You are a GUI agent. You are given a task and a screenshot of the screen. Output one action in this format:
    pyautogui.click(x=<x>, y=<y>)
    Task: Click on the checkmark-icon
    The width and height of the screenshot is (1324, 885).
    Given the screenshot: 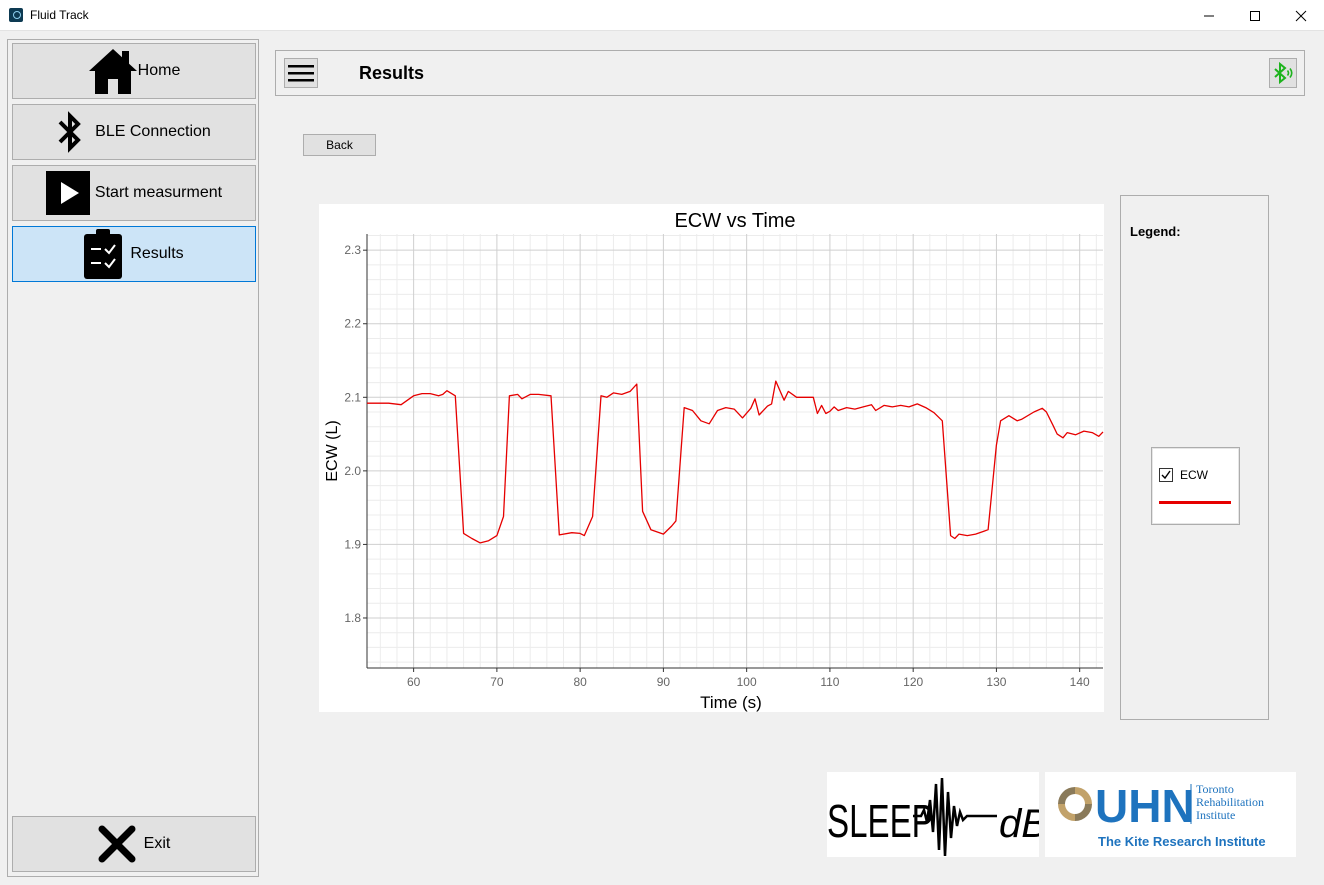 What is the action you would take?
    pyautogui.click(x=1166, y=475)
    